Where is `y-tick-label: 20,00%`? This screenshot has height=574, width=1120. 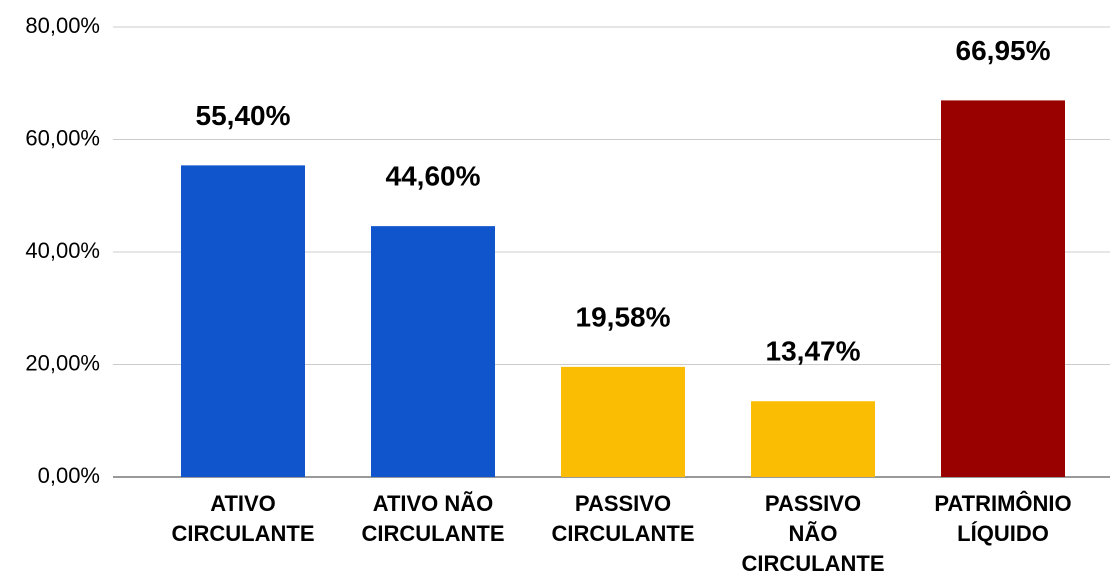
y-tick-label: 20,00% is located at coordinates (62, 362).